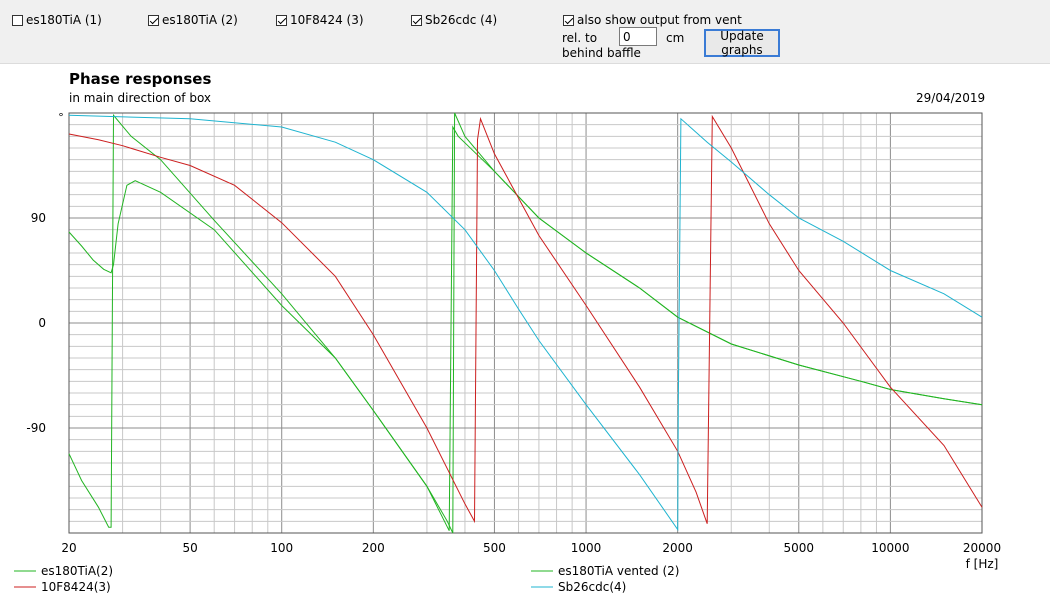 Image resolution: width=1050 pixels, height=612 pixels. What do you see at coordinates (68, 548) in the screenshot?
I see `x-tick-label: 20` at bounding box center [68, 548].